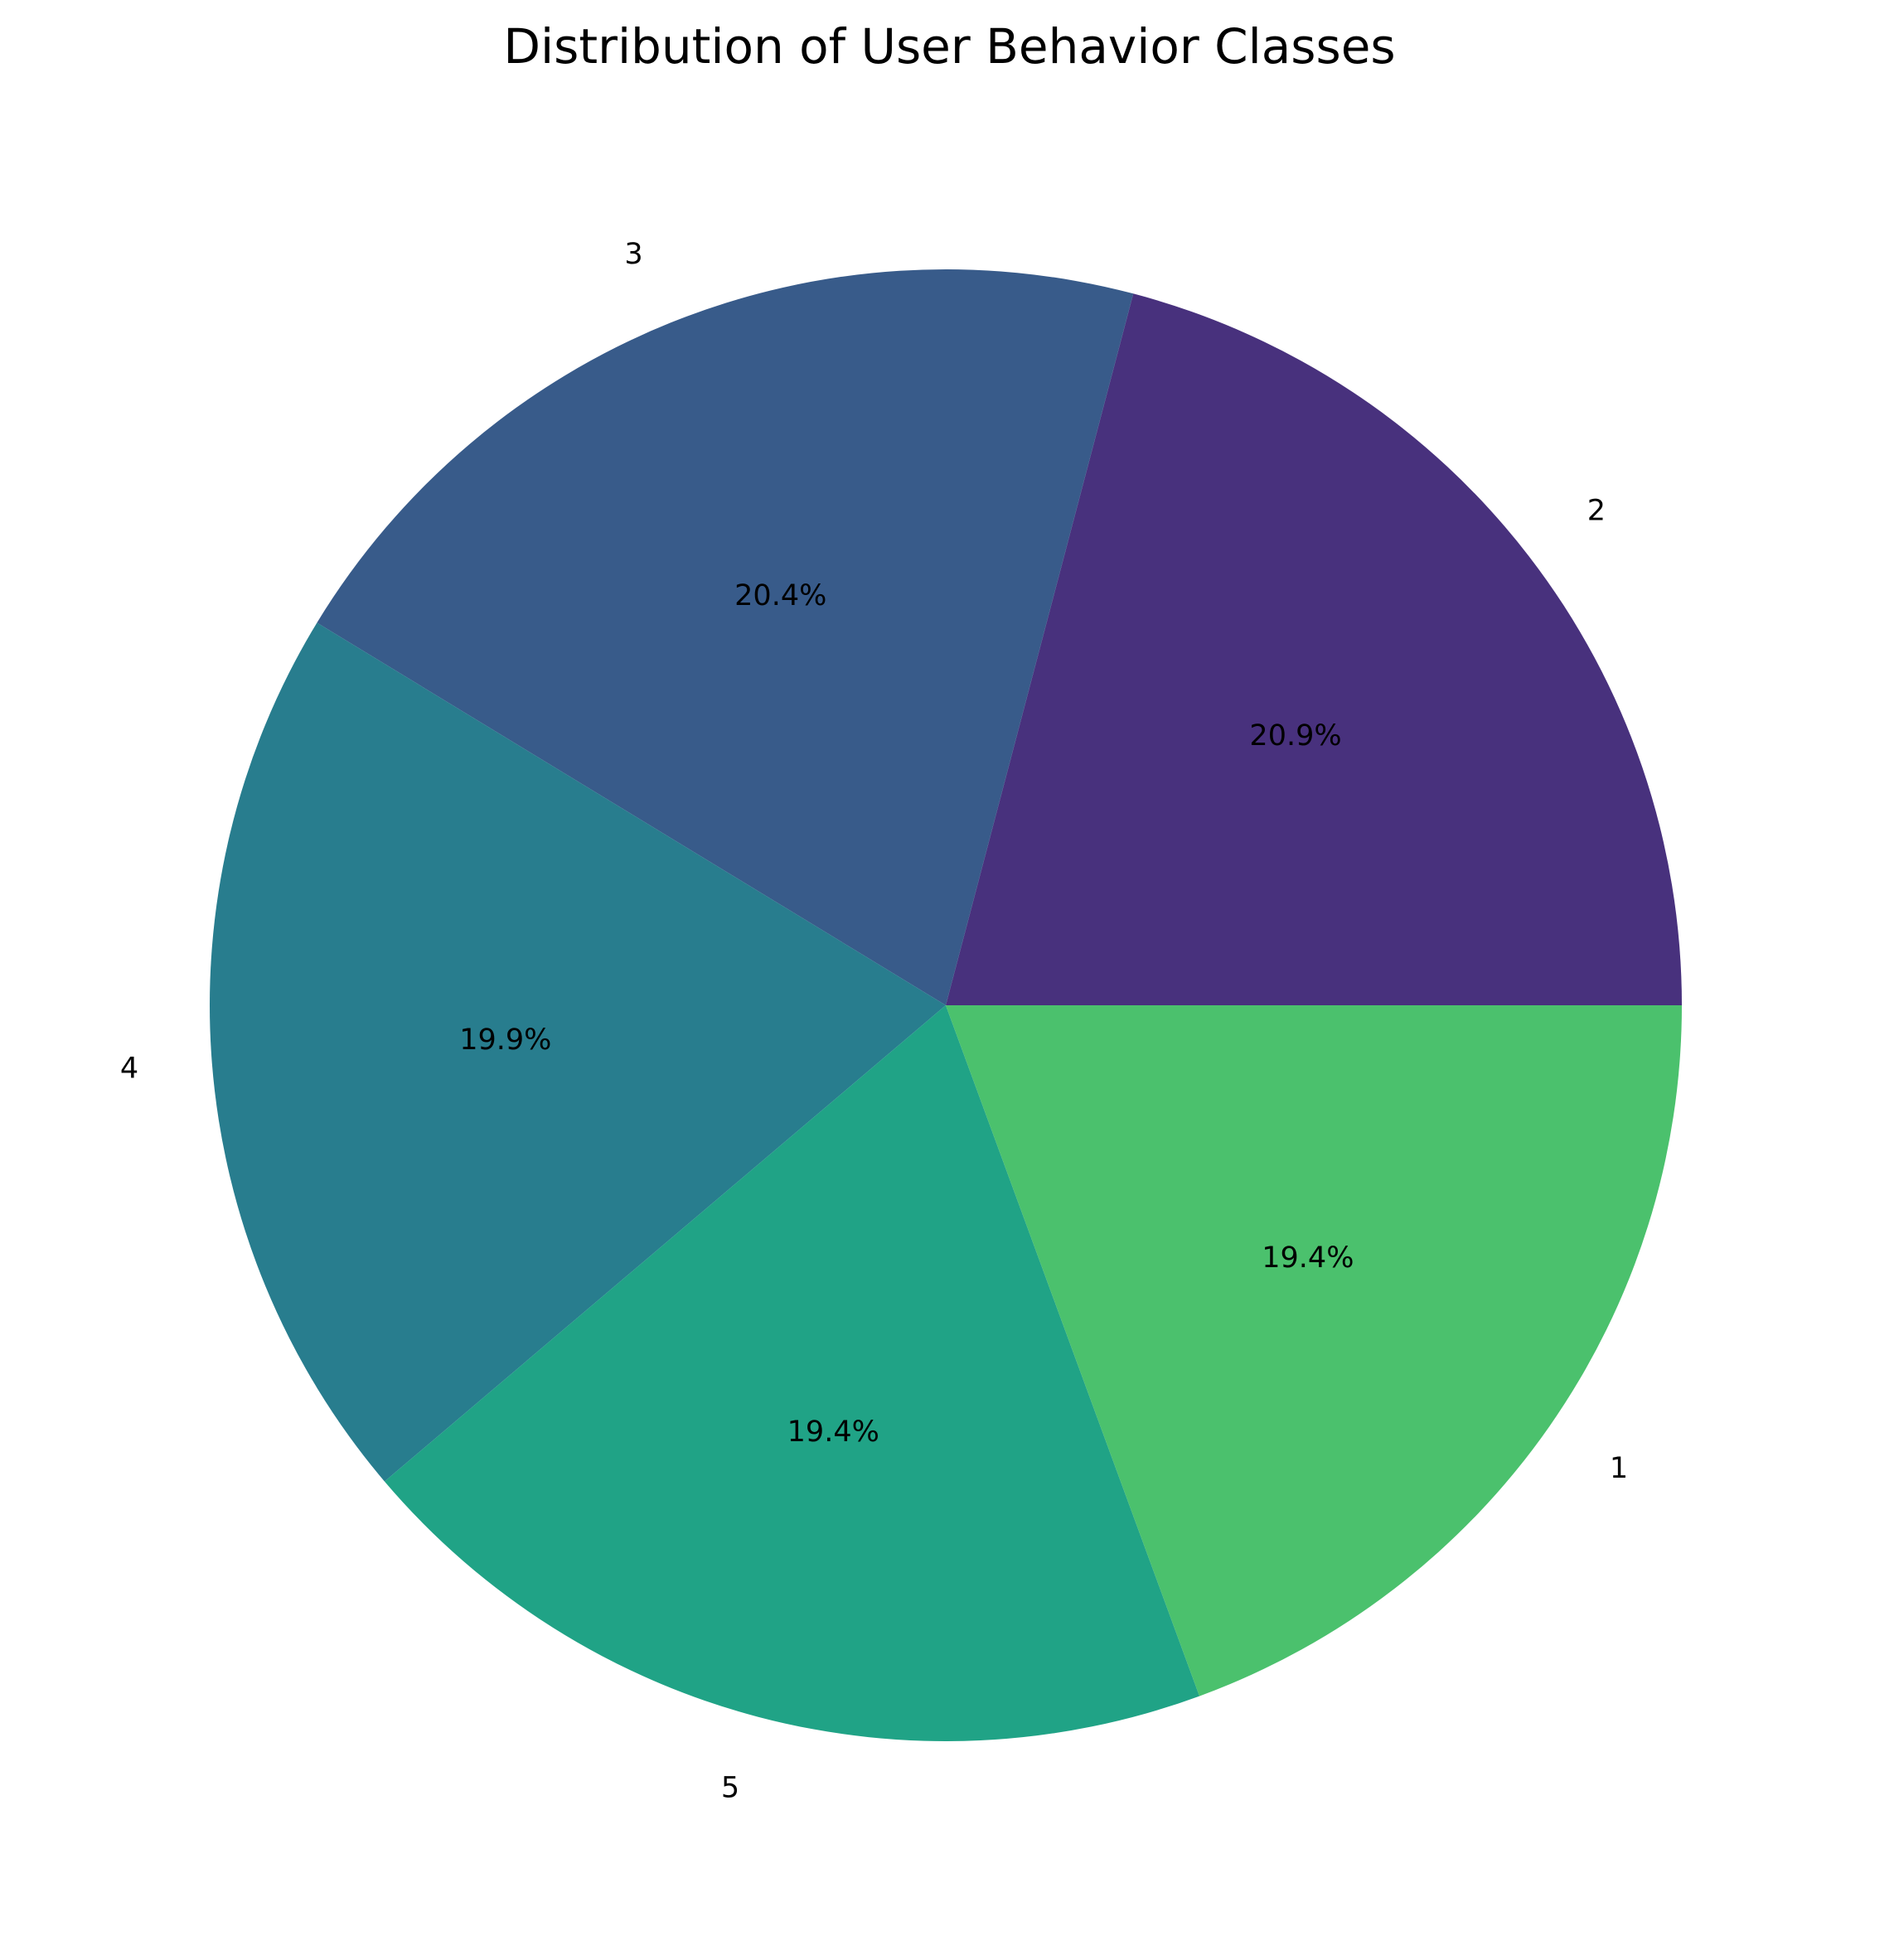 Image resolution: width=1899 pixels, height=1960 pixels. Describe the element at coordinates (949, 46) in the screenshot. I see `chart-title: Distribution of User Behavior Classes` at that location.